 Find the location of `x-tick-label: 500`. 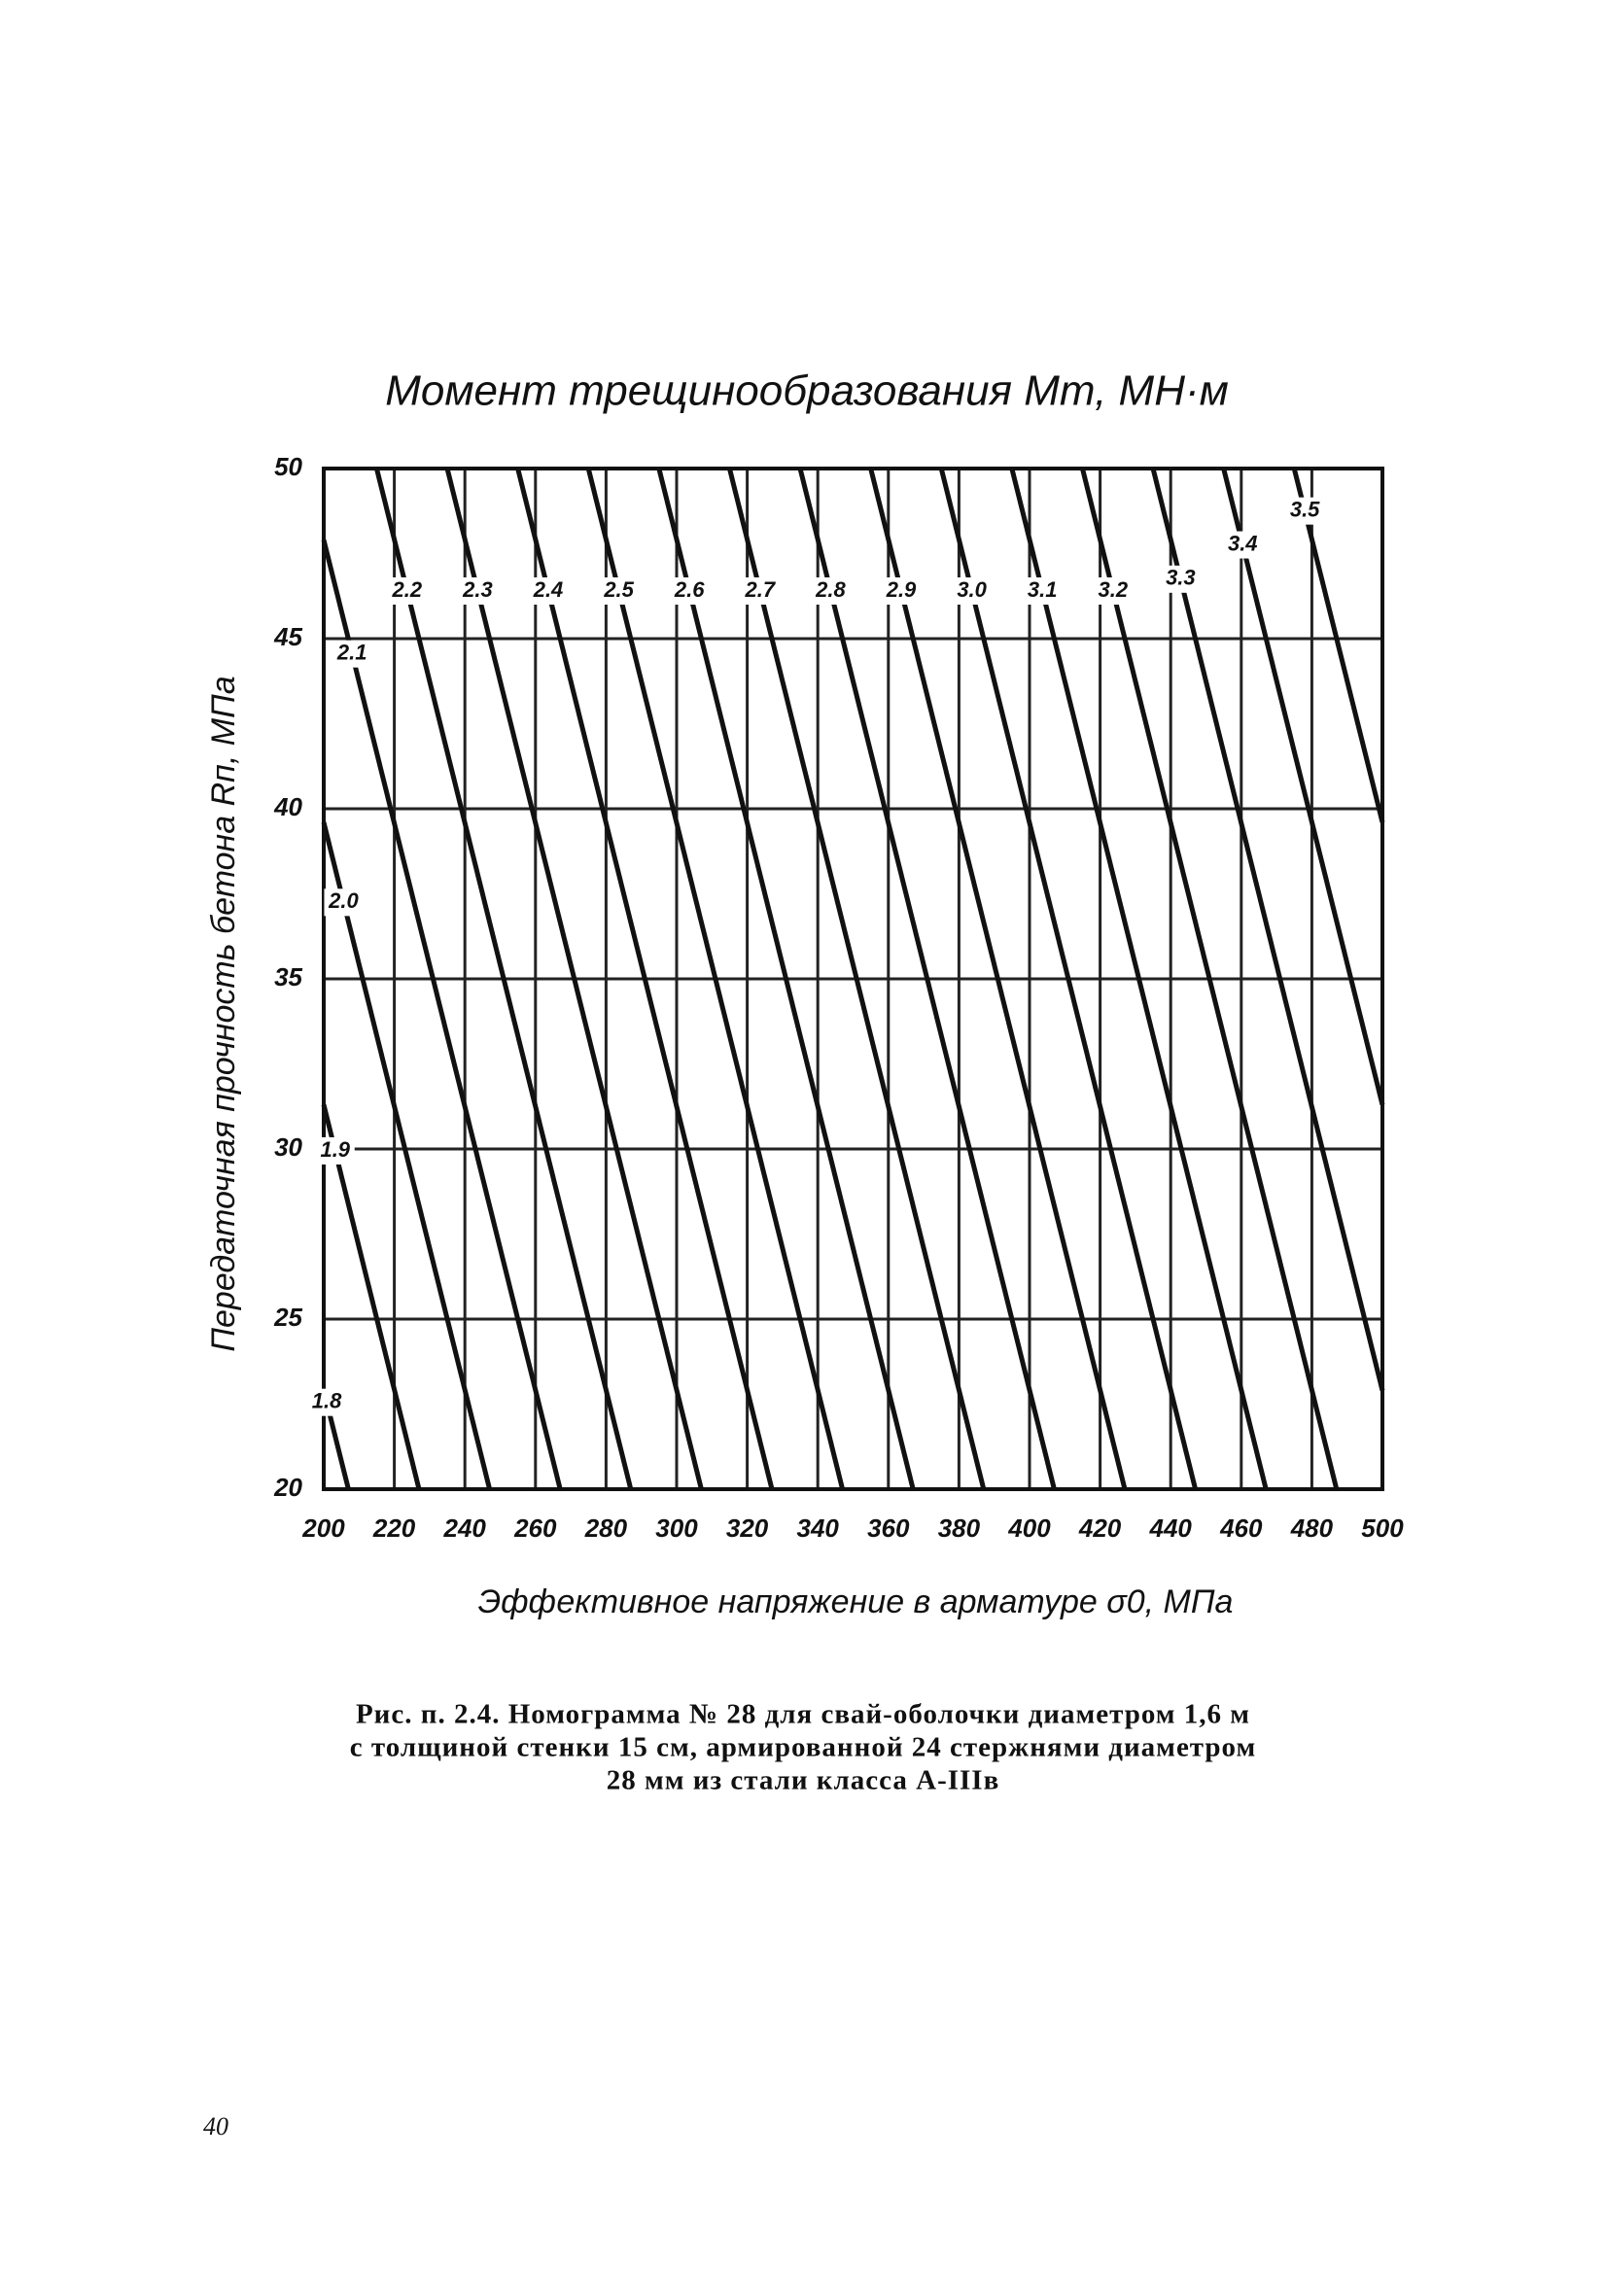

x-tick-label: 500 is located at coordinates (1382, 1528).